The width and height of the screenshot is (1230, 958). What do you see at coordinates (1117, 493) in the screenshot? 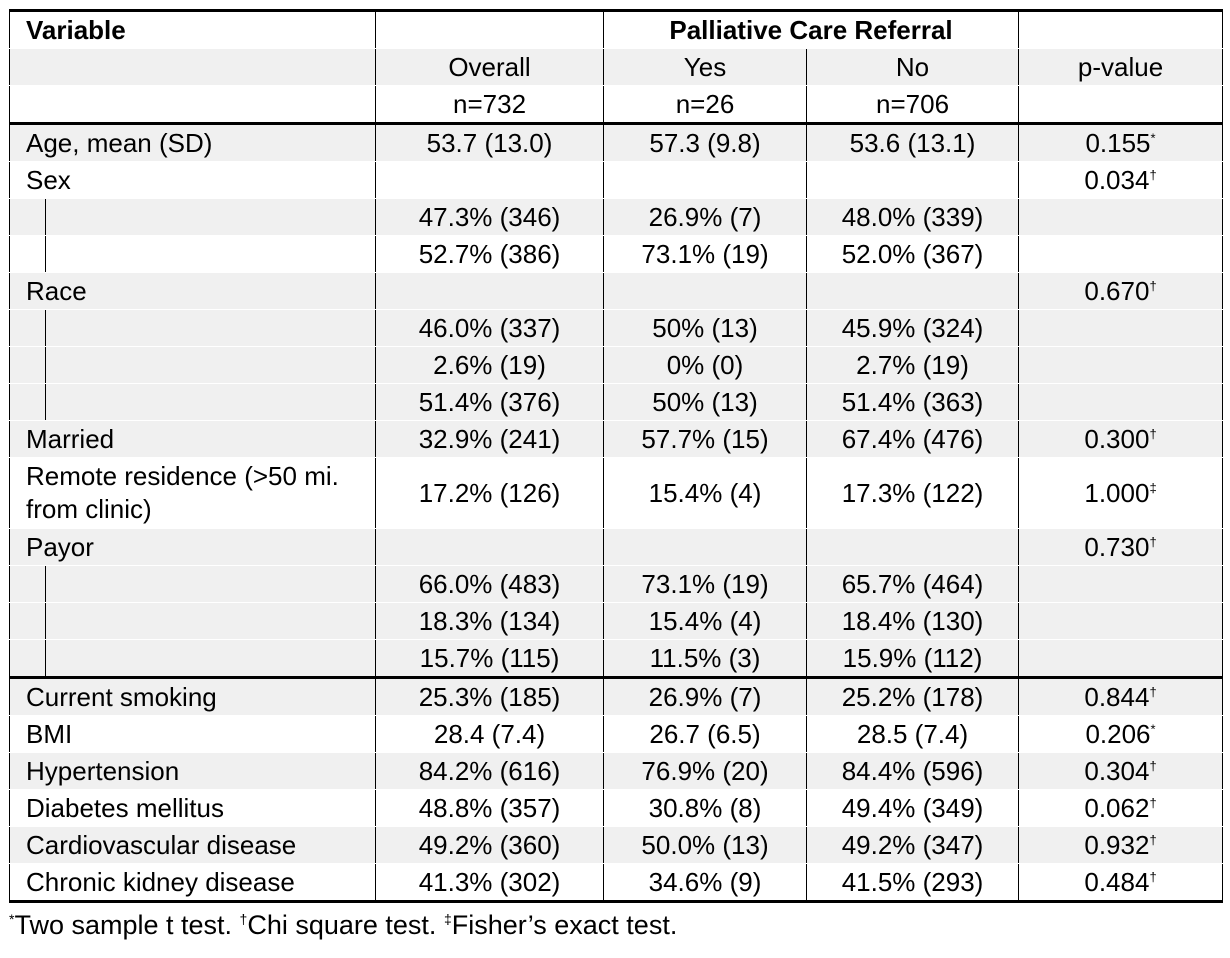
I see `pvalue-text: 1.000` at bounding box center [1117, 493].